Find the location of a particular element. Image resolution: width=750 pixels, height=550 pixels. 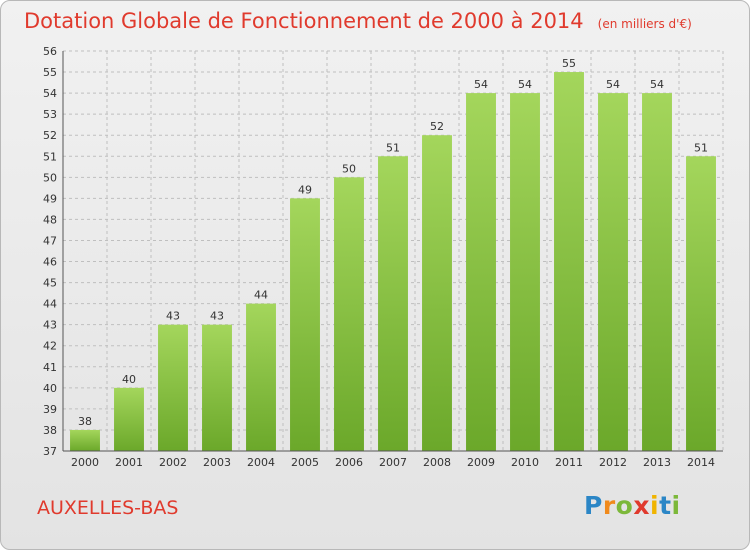

proxiti-logo: Proxiti is located at coordinates (632, 505).